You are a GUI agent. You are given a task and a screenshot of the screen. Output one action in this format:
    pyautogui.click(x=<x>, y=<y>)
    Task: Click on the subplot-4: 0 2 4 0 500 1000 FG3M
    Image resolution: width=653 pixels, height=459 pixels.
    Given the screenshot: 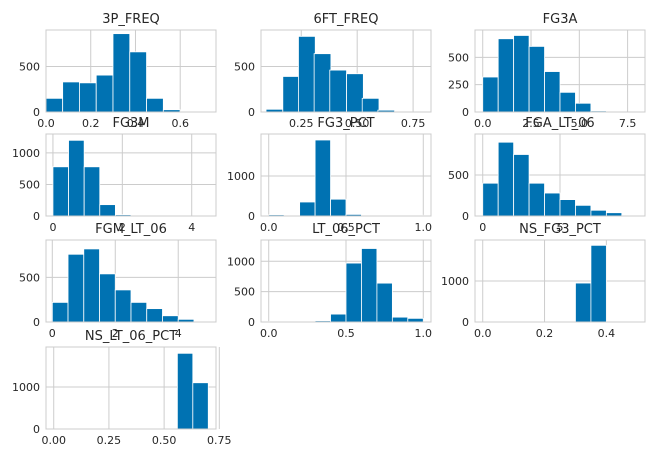 What is the action you would take?
    pyautogui.click(x=114, y=175)
    